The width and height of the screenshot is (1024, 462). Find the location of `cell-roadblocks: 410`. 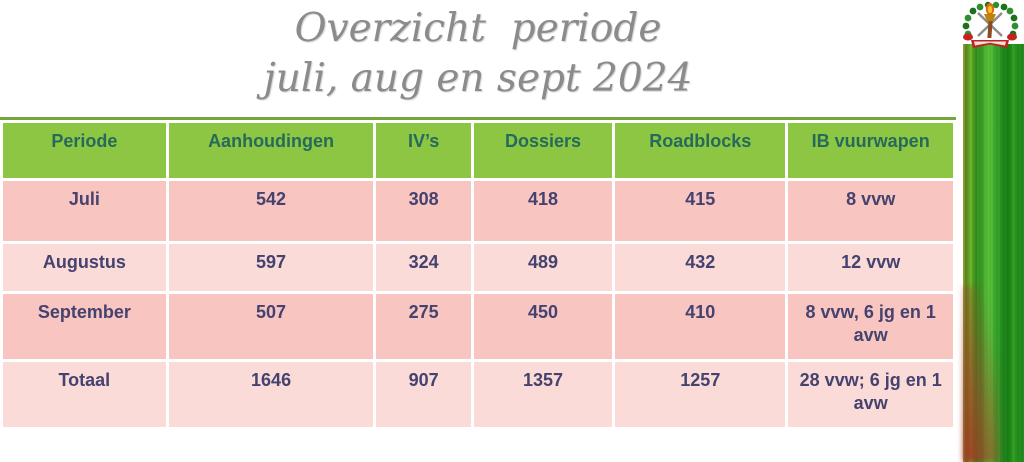

cell-roadblocks: 410 is located at coordinates (700, 326).